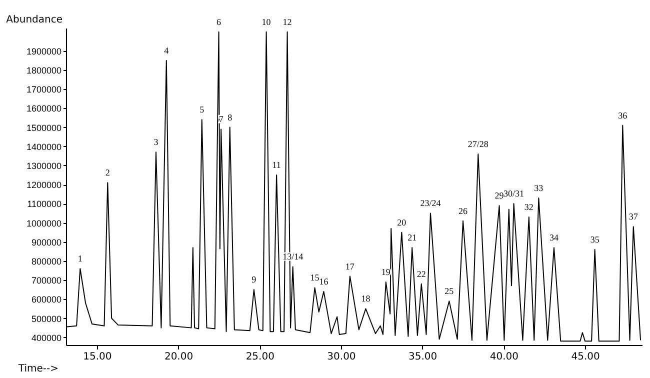  I want to click on y-tick-label: 1900000, so click(44, 51).